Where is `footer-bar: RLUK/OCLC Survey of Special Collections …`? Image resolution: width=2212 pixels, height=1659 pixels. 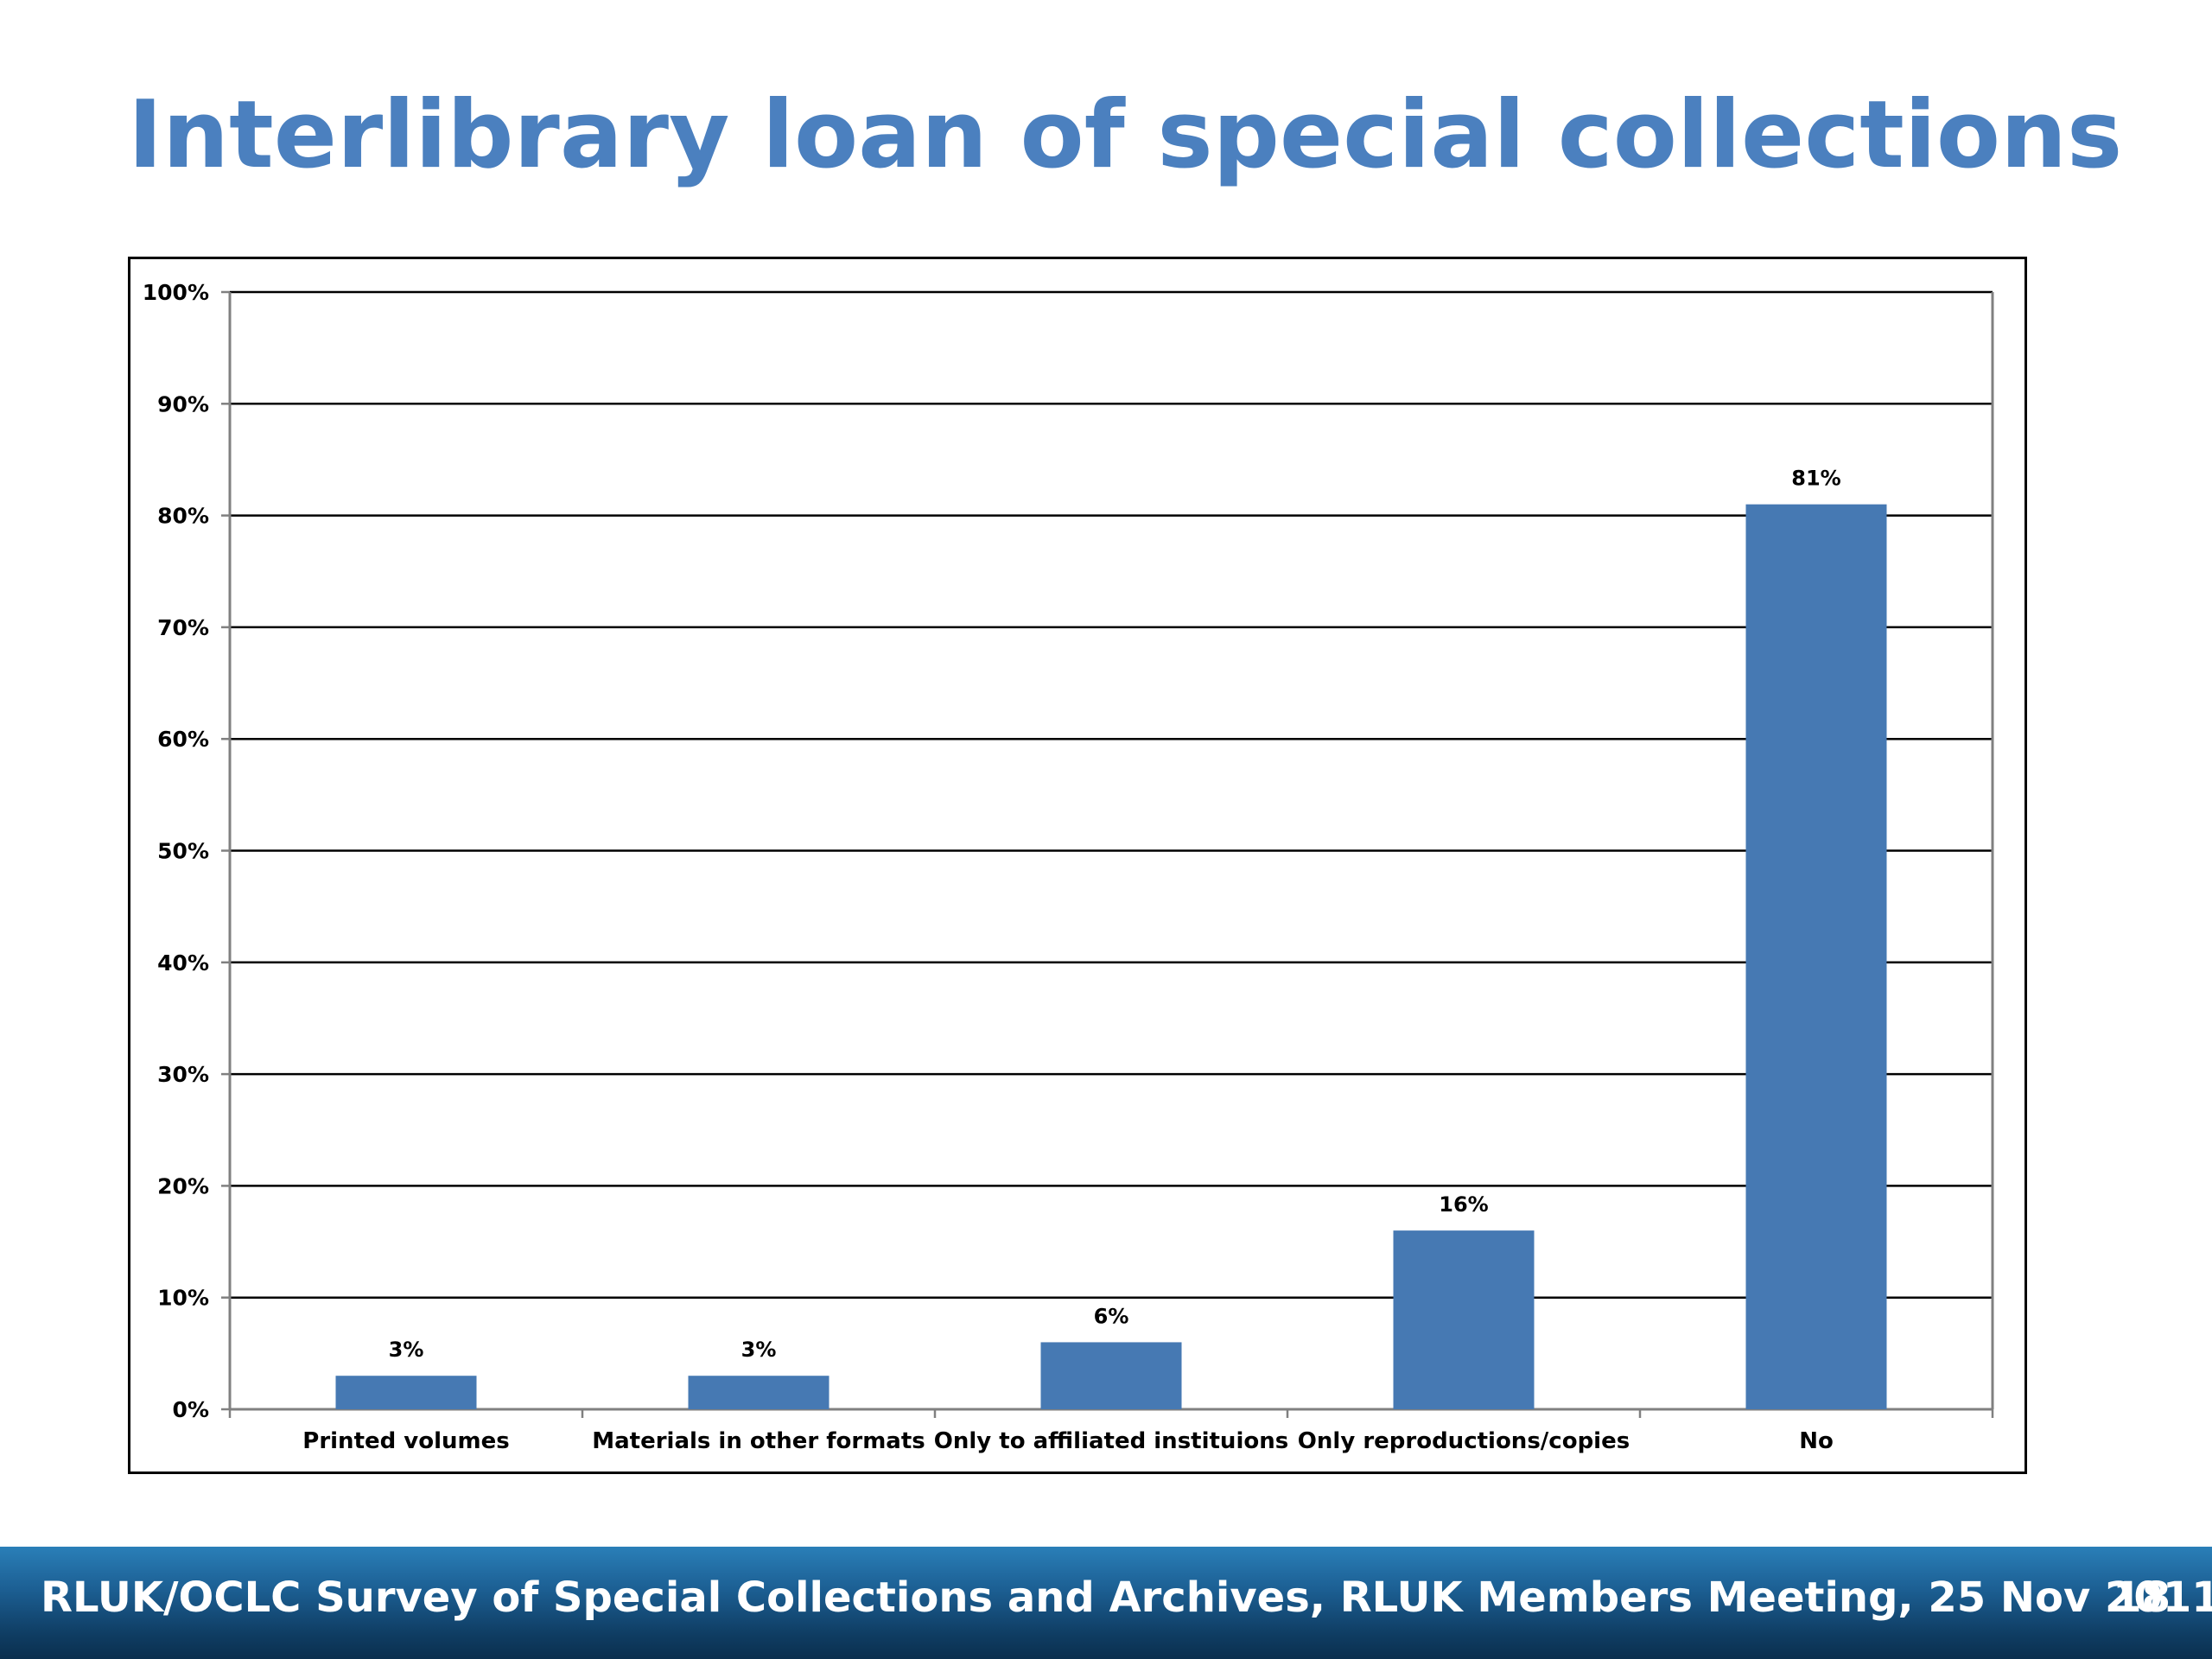 footer-bar: RLUK/OCLC Survey of Special Collections … is located at coordinates (1106, 1603).